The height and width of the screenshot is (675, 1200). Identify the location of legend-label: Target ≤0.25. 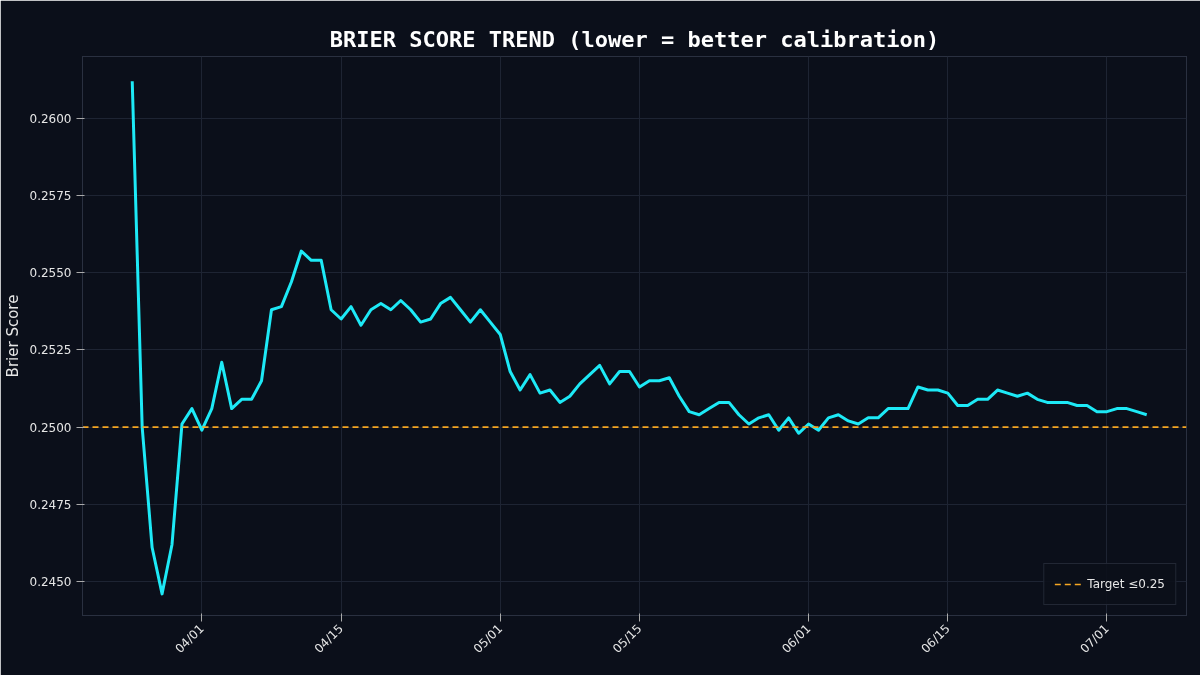
(1126, 584).